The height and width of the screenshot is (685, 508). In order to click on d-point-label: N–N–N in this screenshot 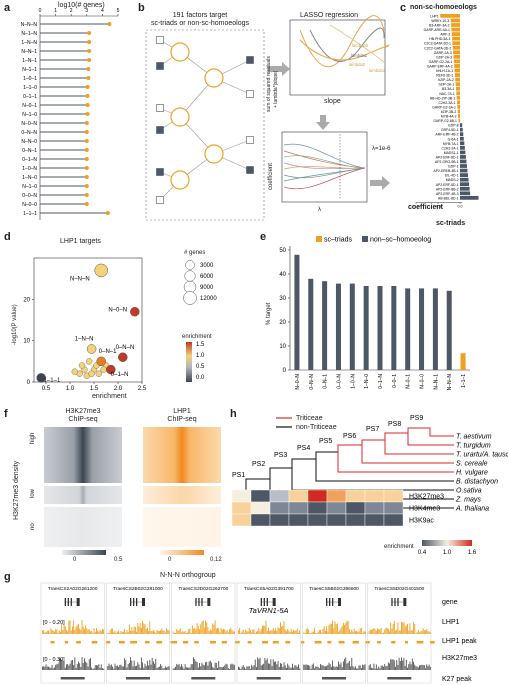, I will do `click(80, 280)`.